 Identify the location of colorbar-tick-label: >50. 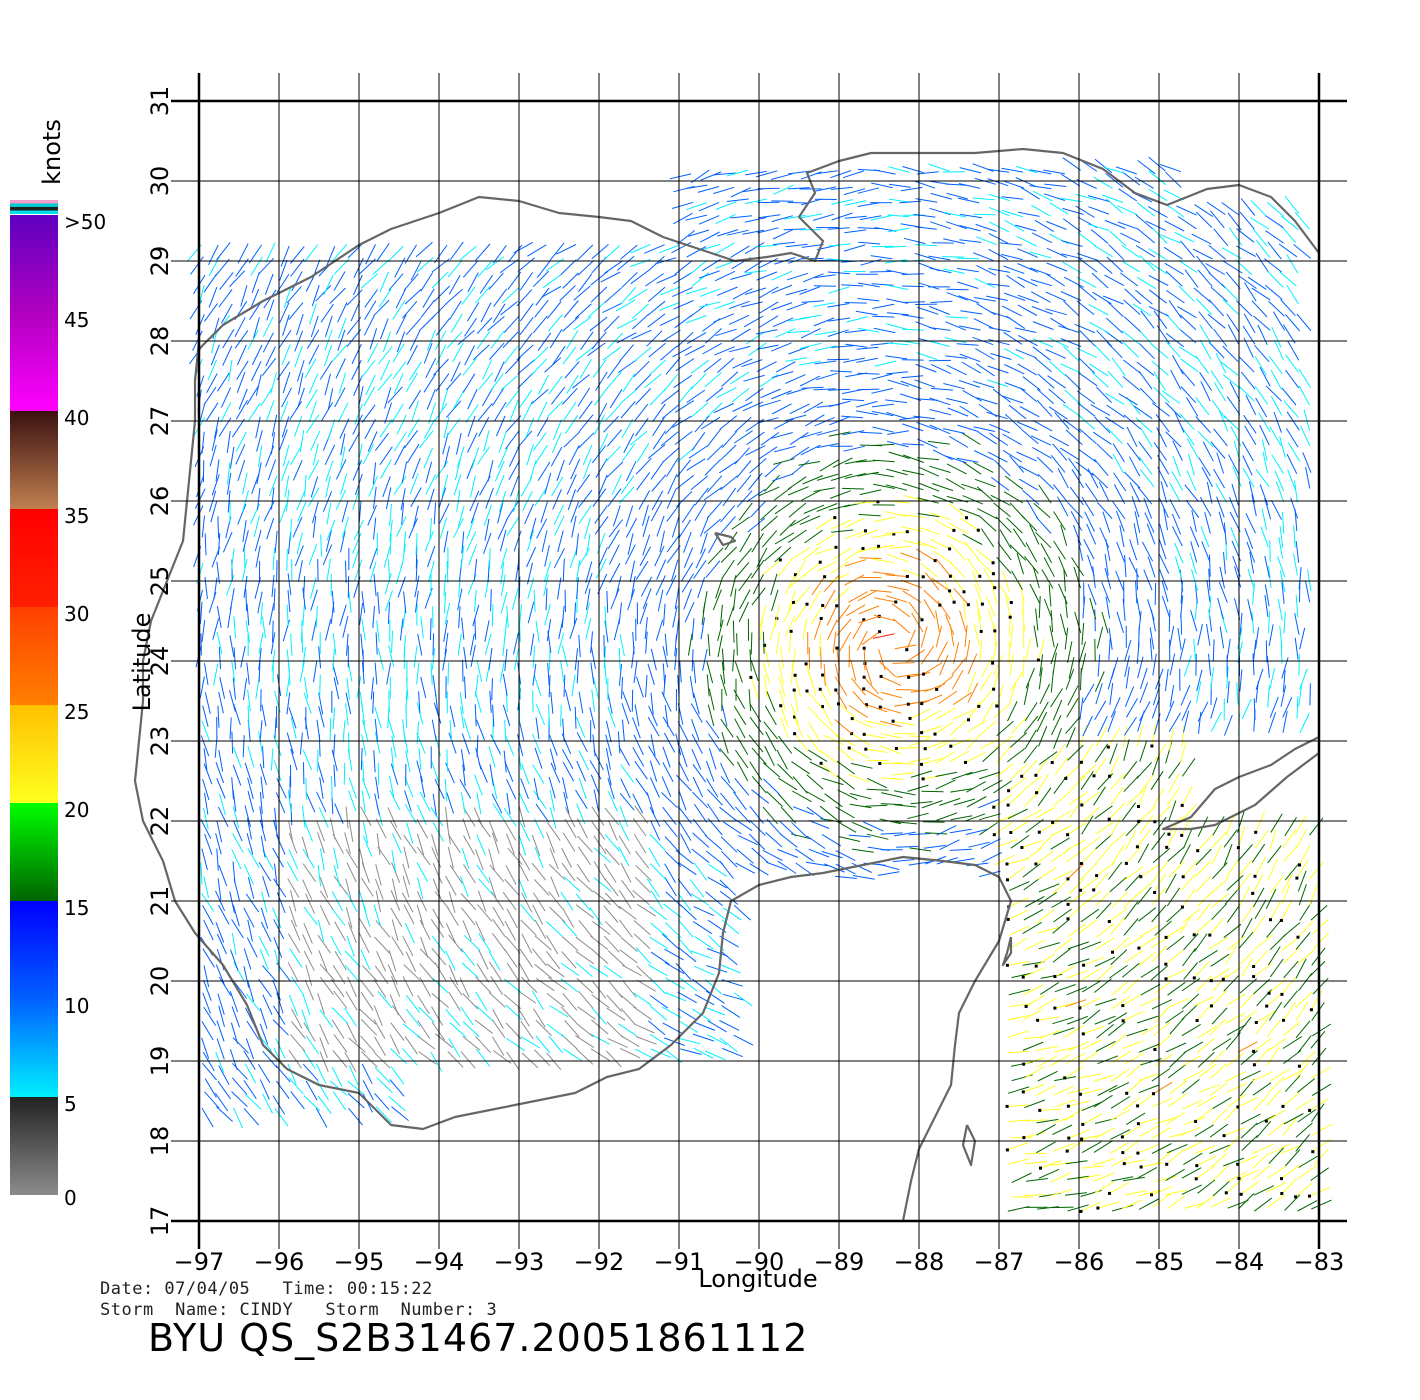
(85, 222).